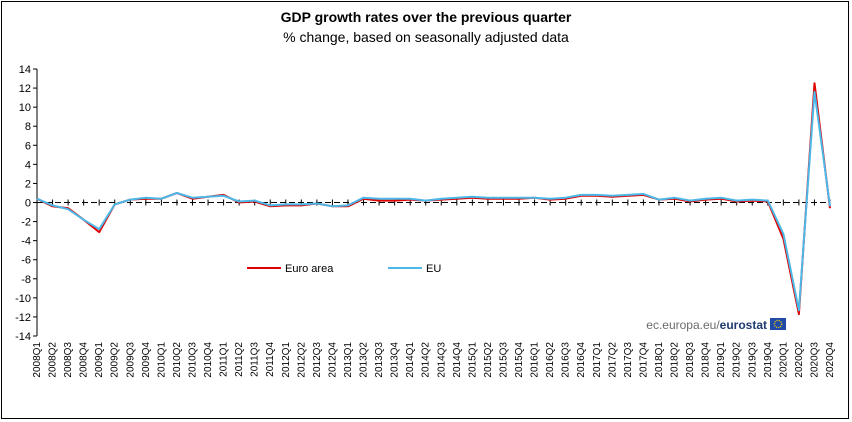 The image size is (852, 422). I want to click on x-tick-label: 2011Q3, so click(255, 359).